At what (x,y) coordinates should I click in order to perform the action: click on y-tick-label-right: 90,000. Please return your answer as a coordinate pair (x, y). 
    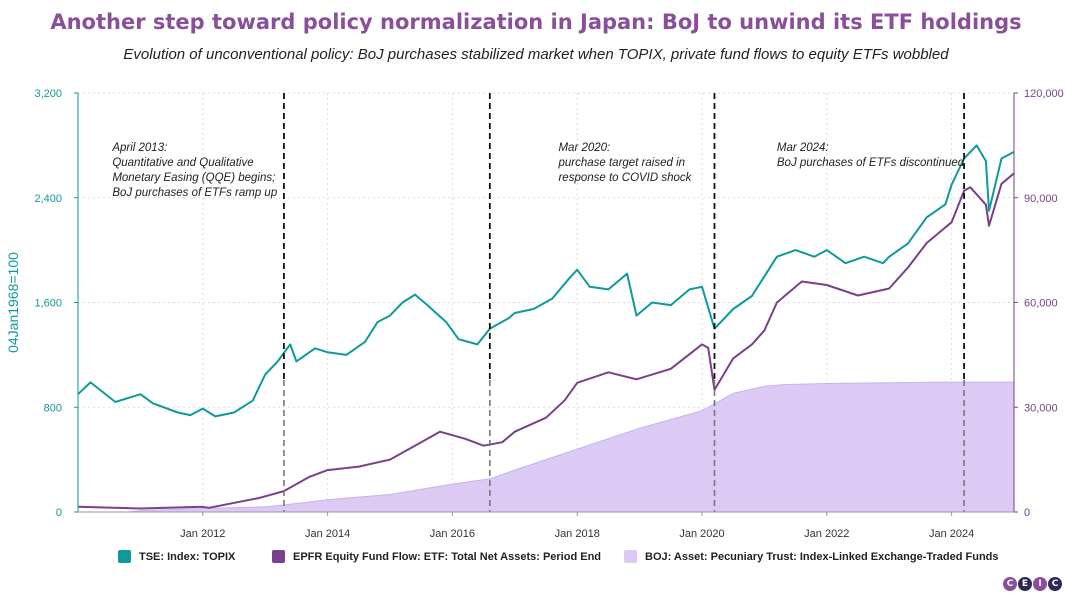
    Looking at the image, I should click on (1041, 199).